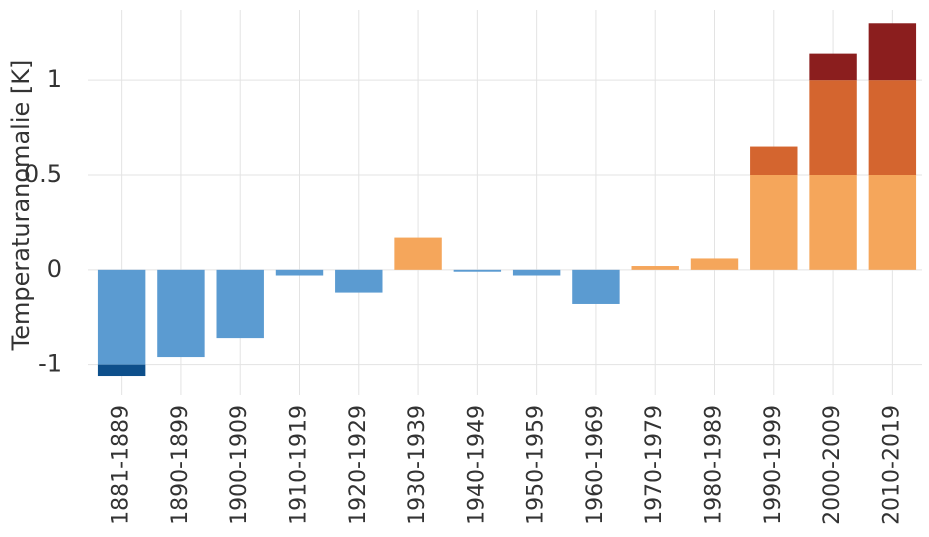 Image resolution: width=929 pixels, height=537 pixels. What do you see at coordinates (417, 465) in the screenshot?
I see `x-tick-label: 1930-1939` at bounding box center [417, 465].